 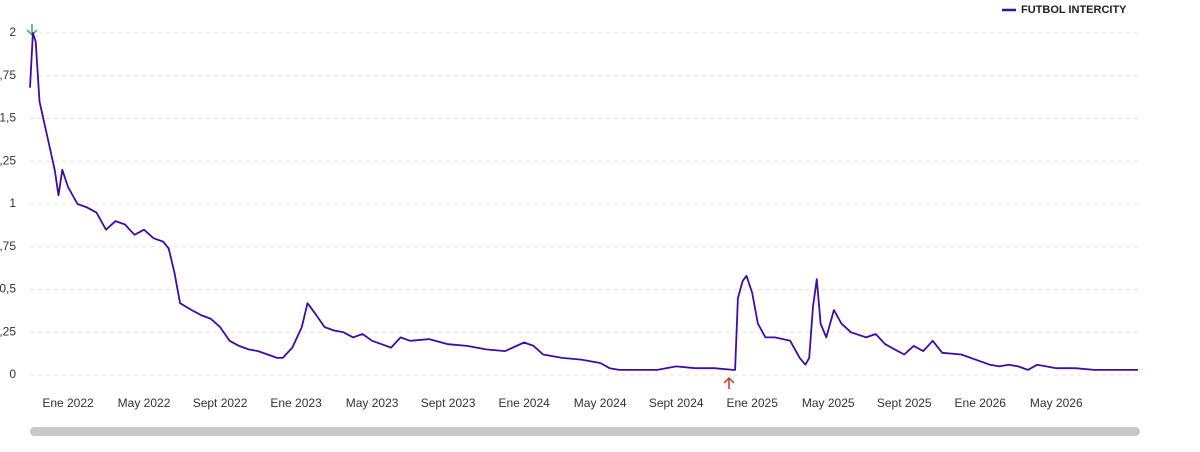 I want to click on y-tick-label: 1,5, so click(x=8, y=118).